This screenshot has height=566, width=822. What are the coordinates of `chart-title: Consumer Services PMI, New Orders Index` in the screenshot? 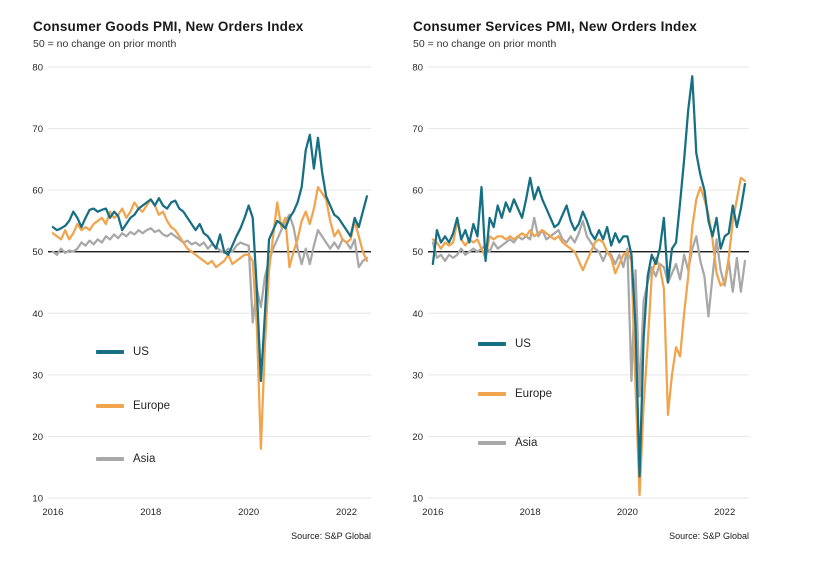 It's located at (555, 26).